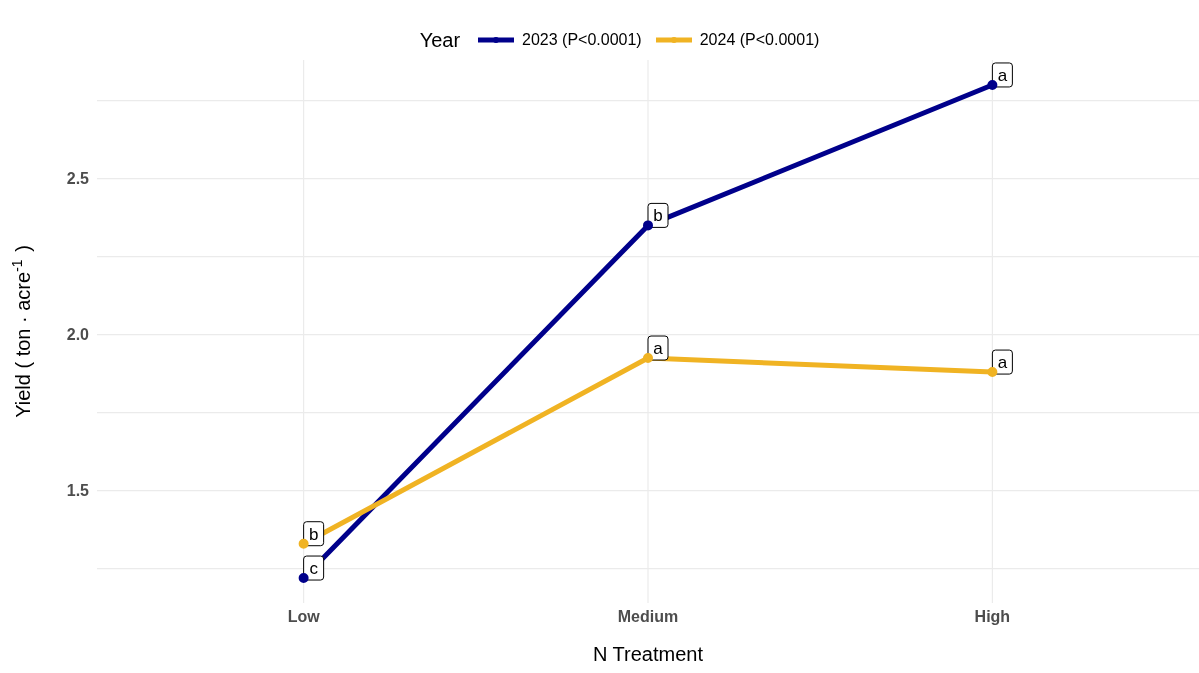 Image resolution: width=1199 pixels, height=673 pixels. Describe the element at coordinates (314, 569) in the screenshot. I see `annotation: c` at that location.